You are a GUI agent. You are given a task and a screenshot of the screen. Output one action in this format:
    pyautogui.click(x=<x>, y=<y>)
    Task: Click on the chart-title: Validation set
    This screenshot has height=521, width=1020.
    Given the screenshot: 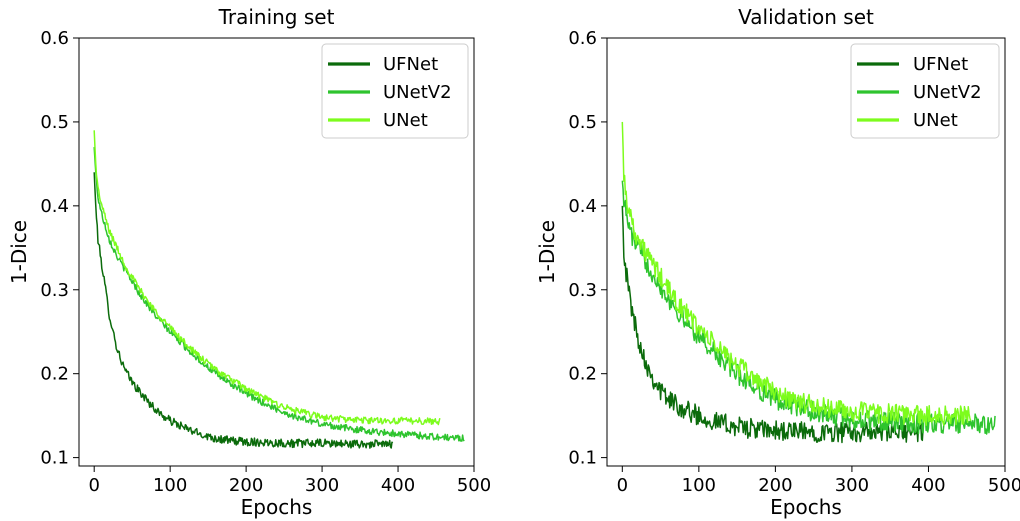 What is the action you would take?
    pyautogui.click(x=806, y=17)
    